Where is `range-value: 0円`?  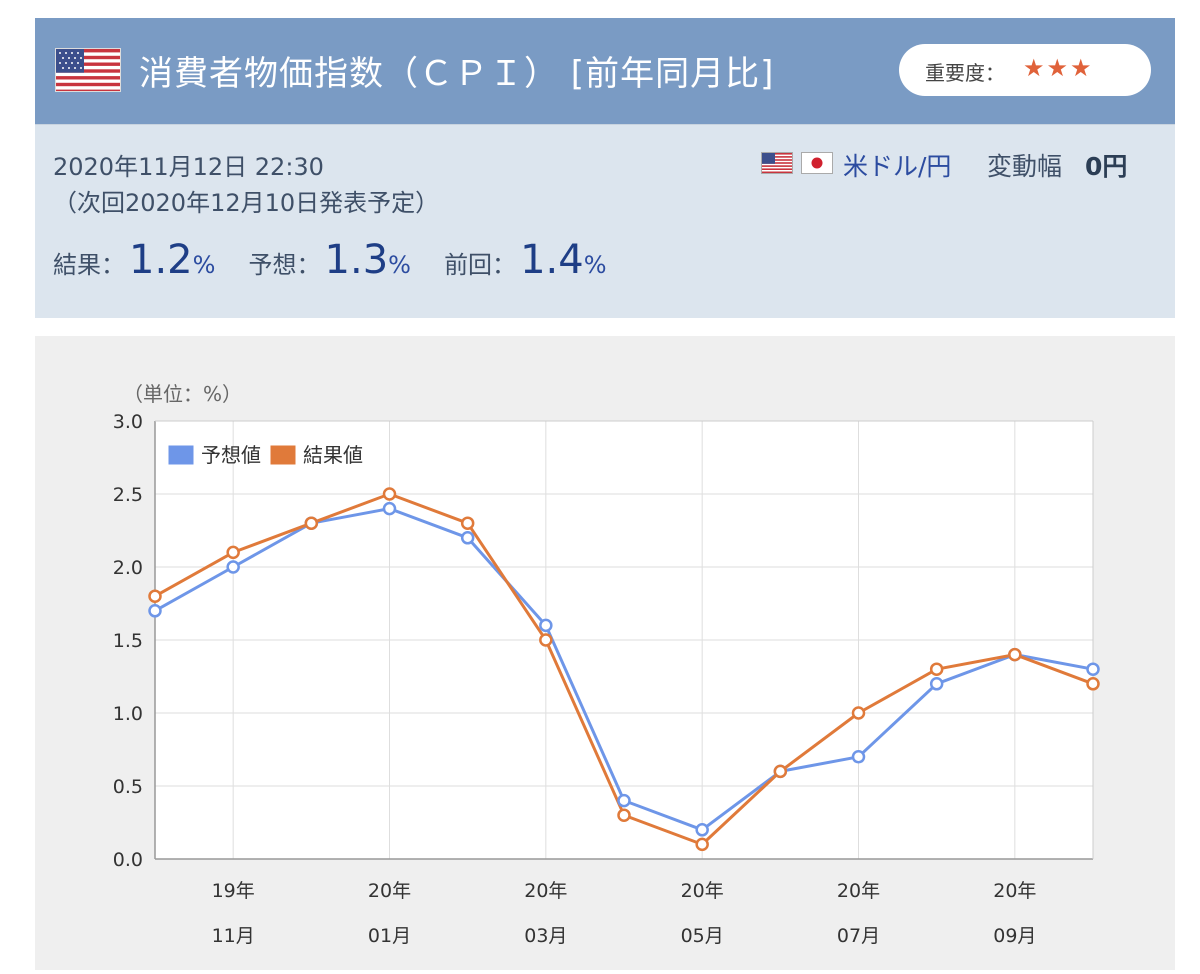
range-value: 0円 is located at coordinates (1106, 166).